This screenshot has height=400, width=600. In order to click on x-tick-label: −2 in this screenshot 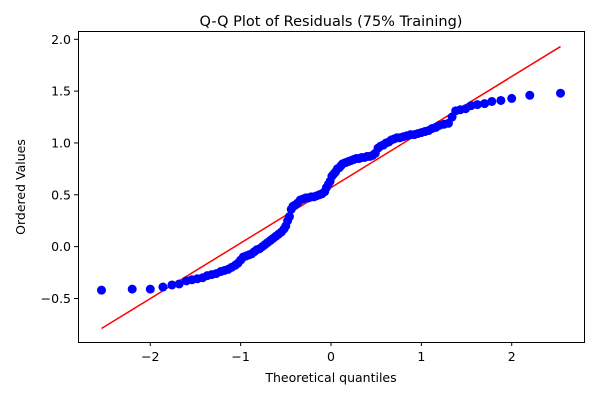, I will do `click(150, 356)`.